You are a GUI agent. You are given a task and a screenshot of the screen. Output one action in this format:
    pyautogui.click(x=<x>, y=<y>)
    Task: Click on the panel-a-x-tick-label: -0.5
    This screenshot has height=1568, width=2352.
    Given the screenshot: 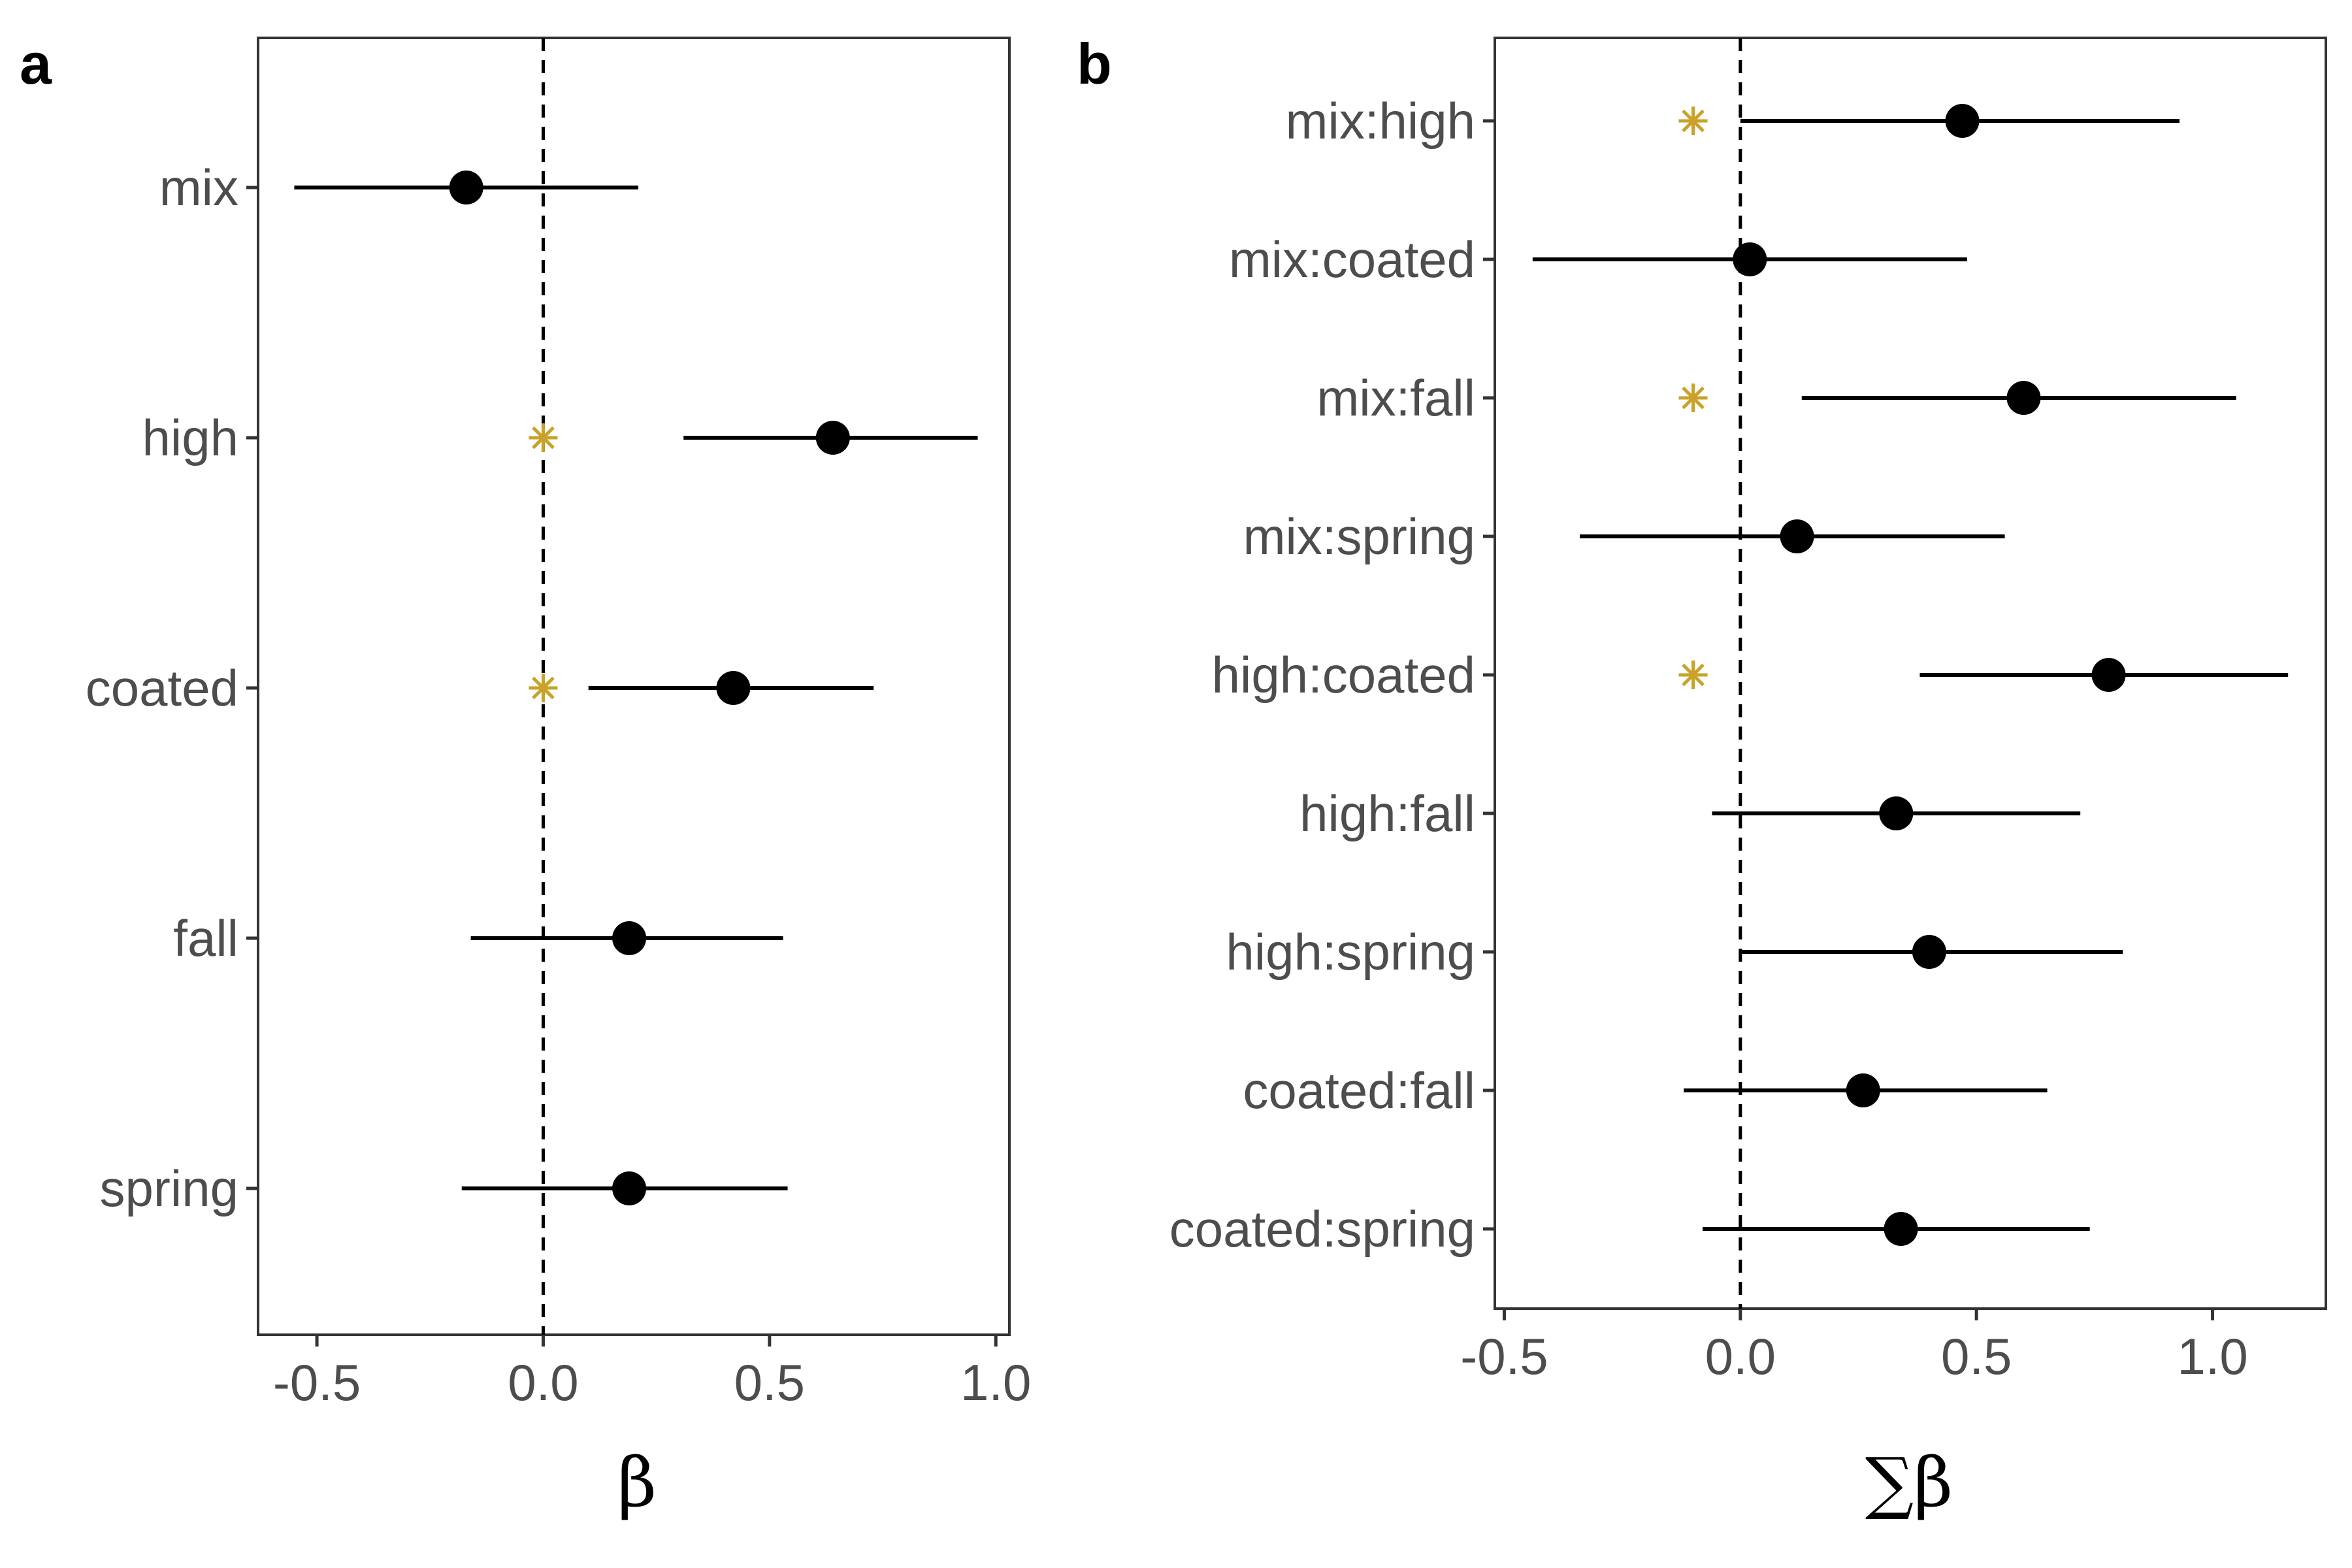 What is the action you would take?
    pyautogui.click(x=317, y=1382)
    